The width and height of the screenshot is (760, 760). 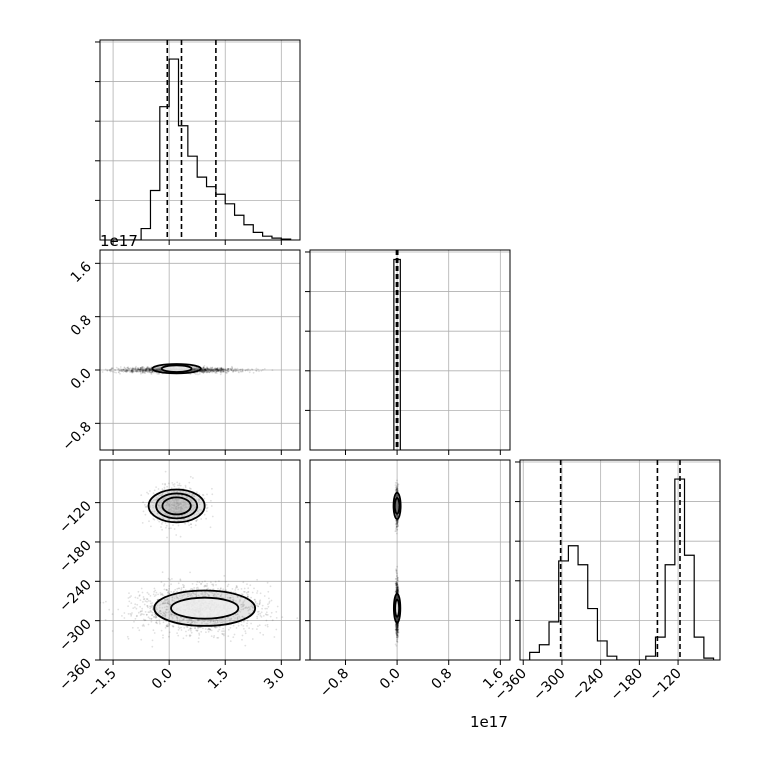 I want to click on axes-frame, so click(x=200, y=350).